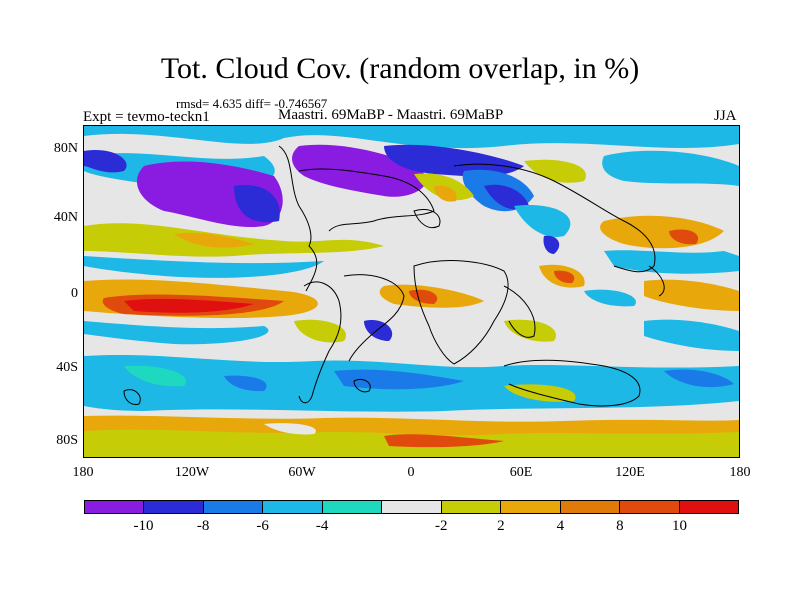 This screenshot has width=800, height=600. What do you see at coordinates (684, 237) in the screenshot?
I see `field-40ne-red` at bounding box center [684, 237].